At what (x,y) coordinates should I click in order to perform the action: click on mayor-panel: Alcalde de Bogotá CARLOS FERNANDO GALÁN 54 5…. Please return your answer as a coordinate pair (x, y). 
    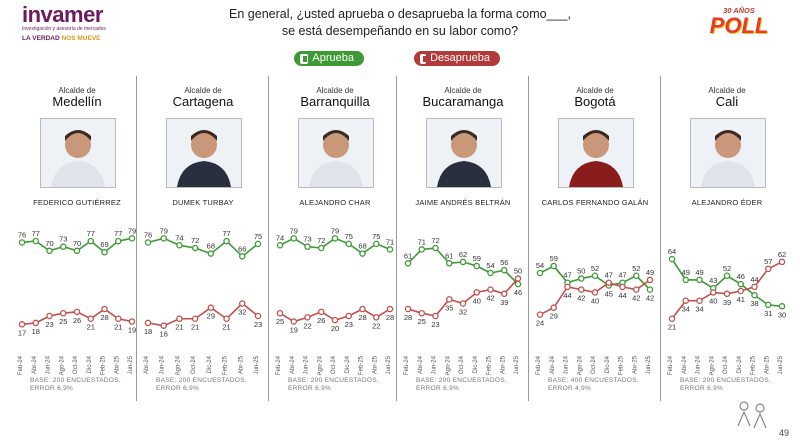
    Looking at the image, I should click on (595, 238).